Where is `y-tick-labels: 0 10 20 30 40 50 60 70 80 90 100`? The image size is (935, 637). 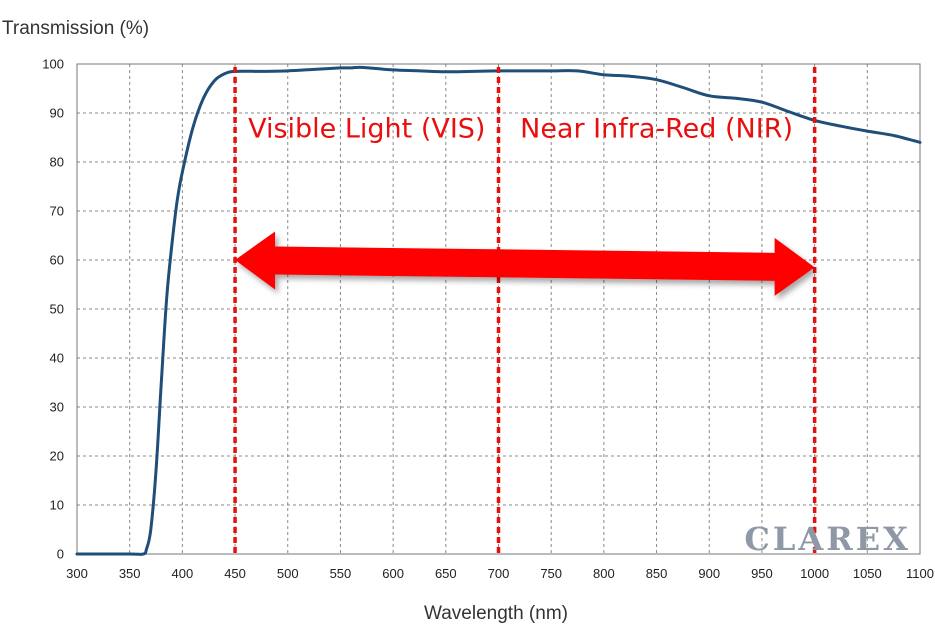
y-tick-labels: 0 10 20 30 40 50 60 70 80 90 100 is located at coordinates (53, 309).